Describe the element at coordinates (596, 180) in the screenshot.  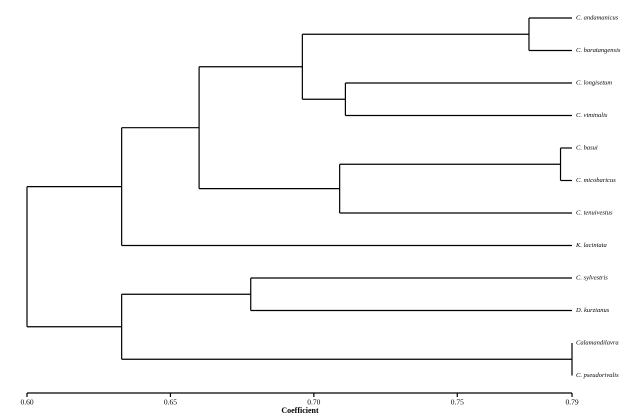
I see `leaf-label: C. micobaricus` at that location.